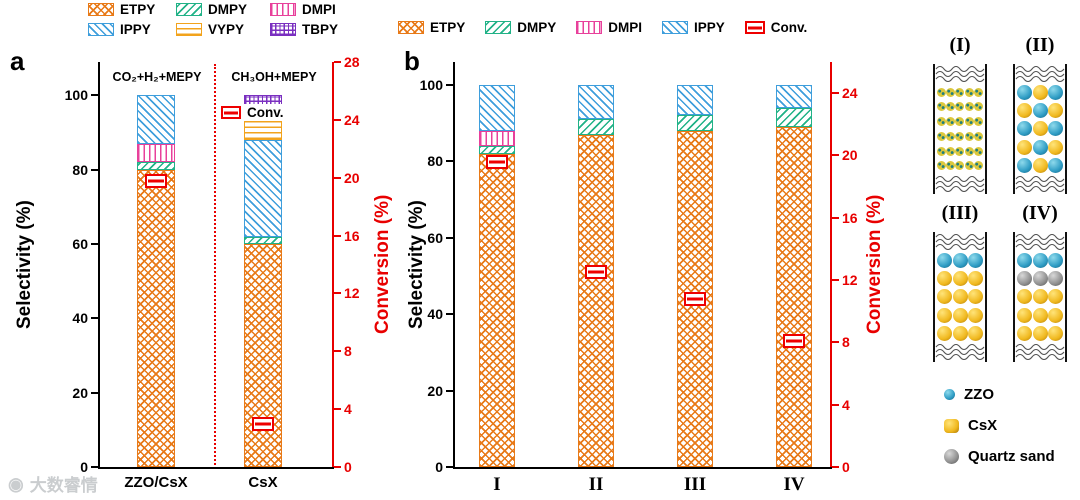 The image size is (1080, 500). I want to click on selectivity-axis-label-a: Selectivity (%), so click(24, 264).